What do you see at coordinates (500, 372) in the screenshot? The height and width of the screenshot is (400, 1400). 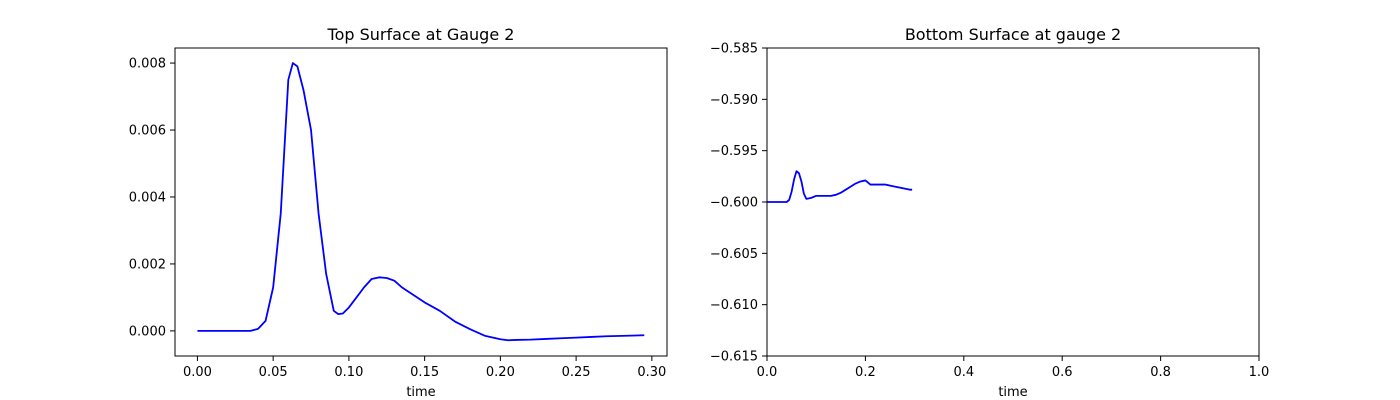 I see `x-tick-label: 0.20` at bounding box center [500, 372].